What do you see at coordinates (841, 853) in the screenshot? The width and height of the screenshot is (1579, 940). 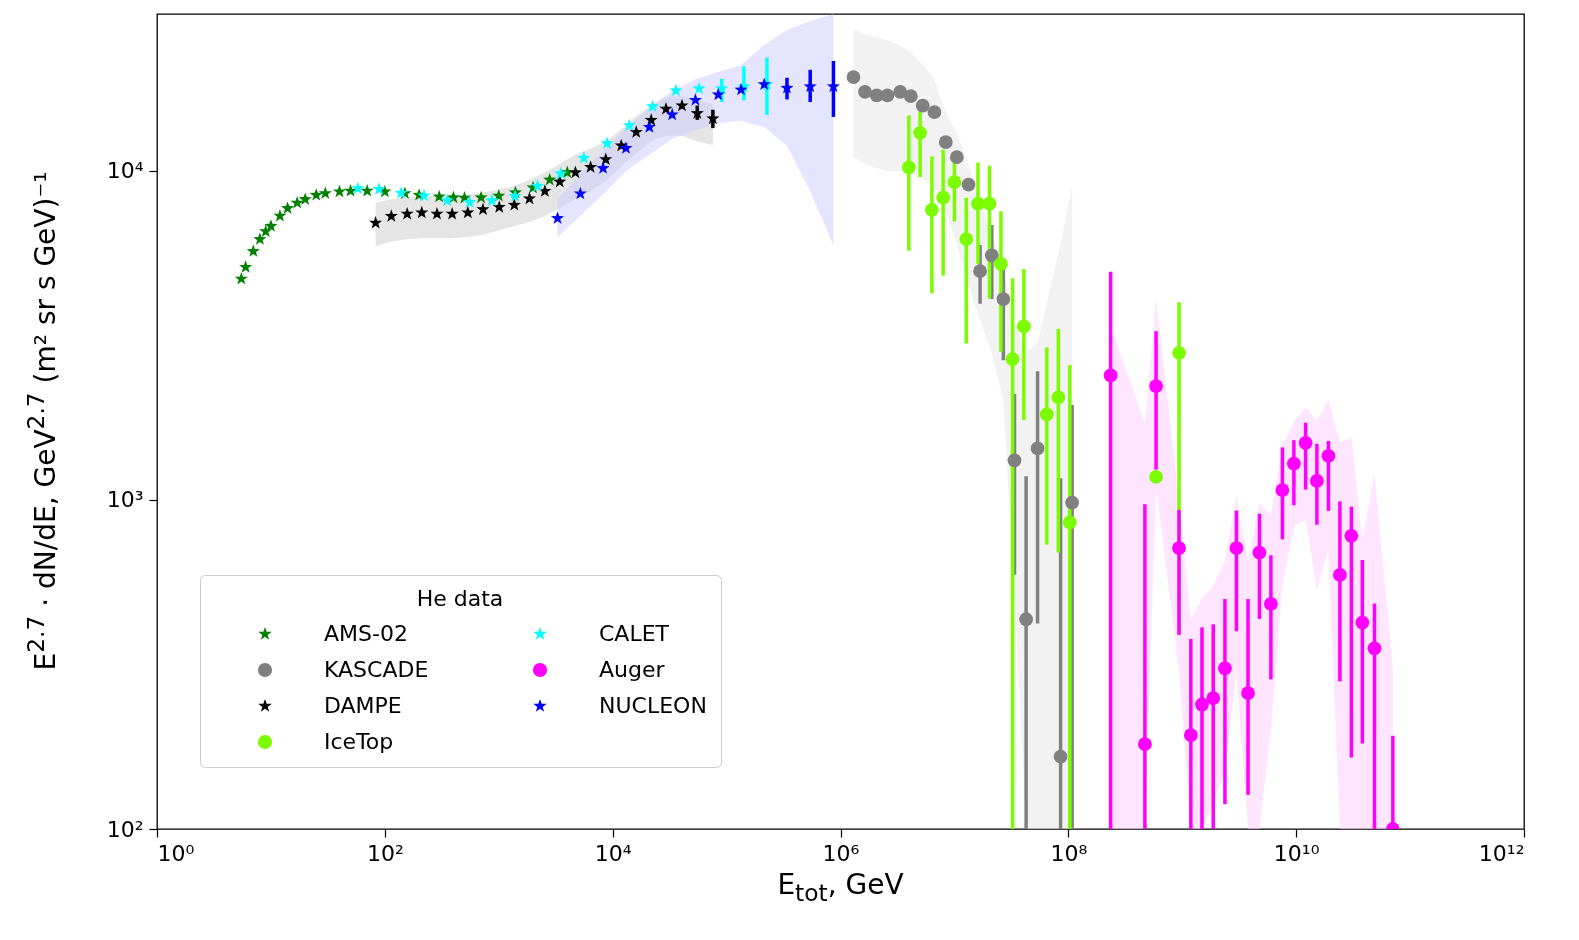 I see `x-tick-label: 10⁶` at bounding box center [841, 853].